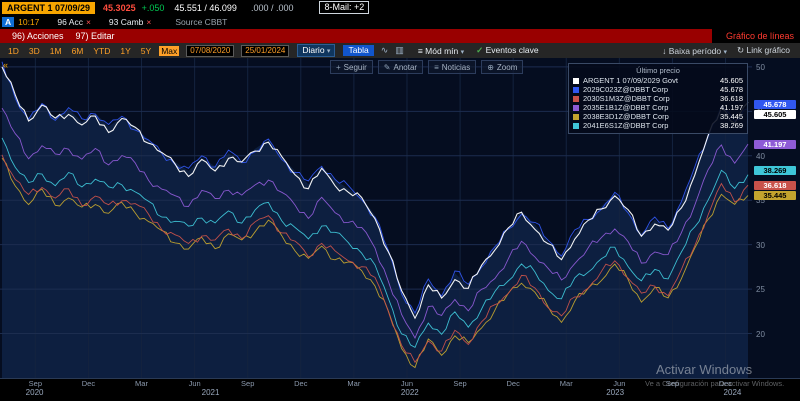 The image size is (800, 401). I want to click on legend-series-name: 2041E6S1Z@DBBT Corp, so click(626, 125).